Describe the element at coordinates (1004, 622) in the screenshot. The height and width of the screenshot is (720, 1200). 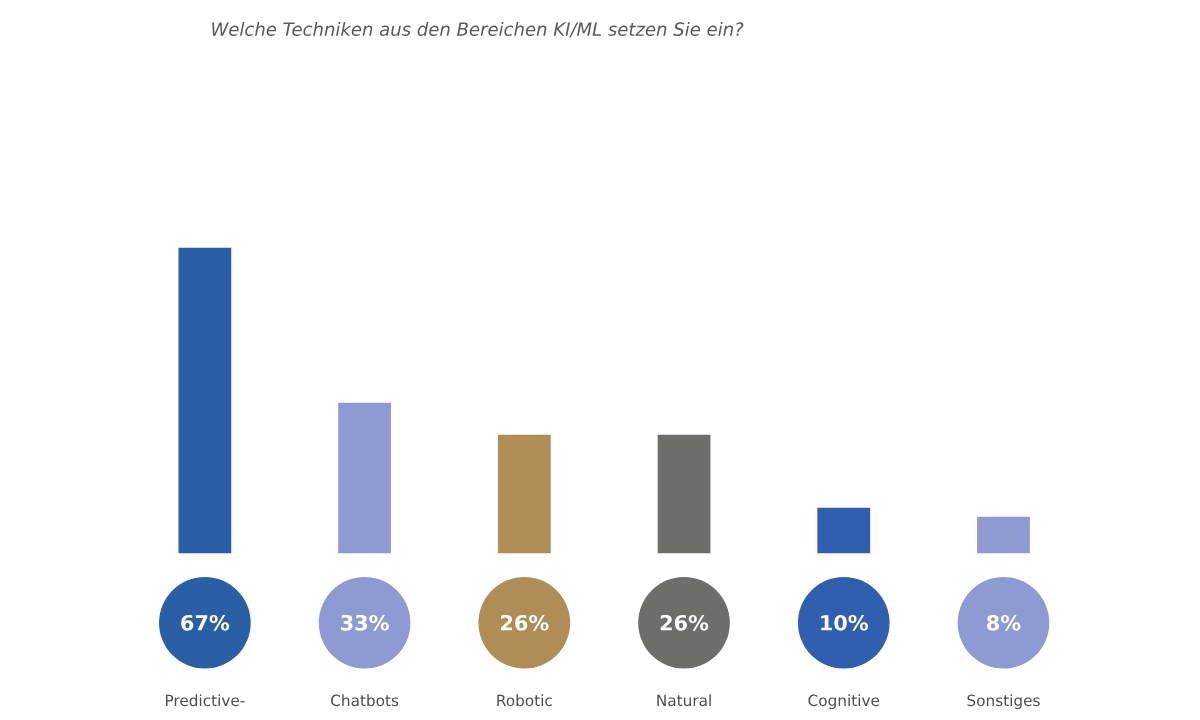
I see `data-label: 8%` at that location.